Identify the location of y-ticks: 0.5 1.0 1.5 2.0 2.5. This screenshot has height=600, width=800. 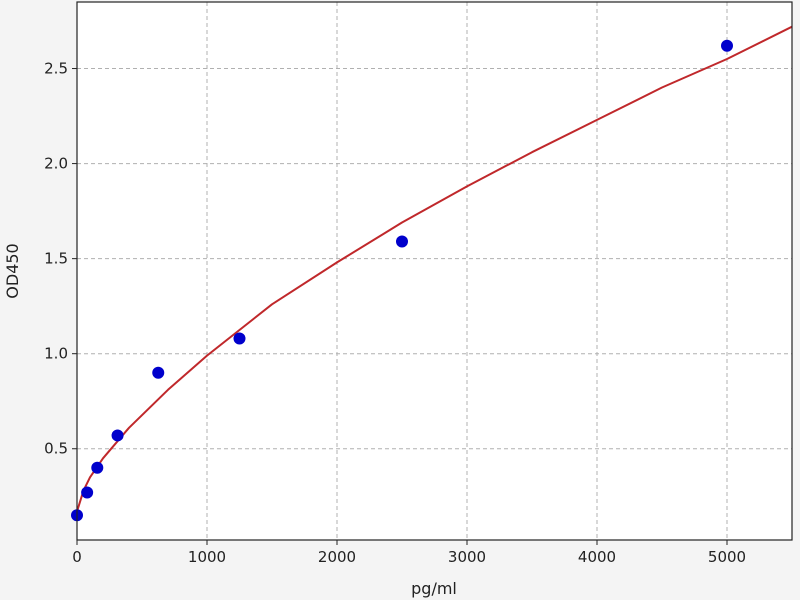
(60, 259).